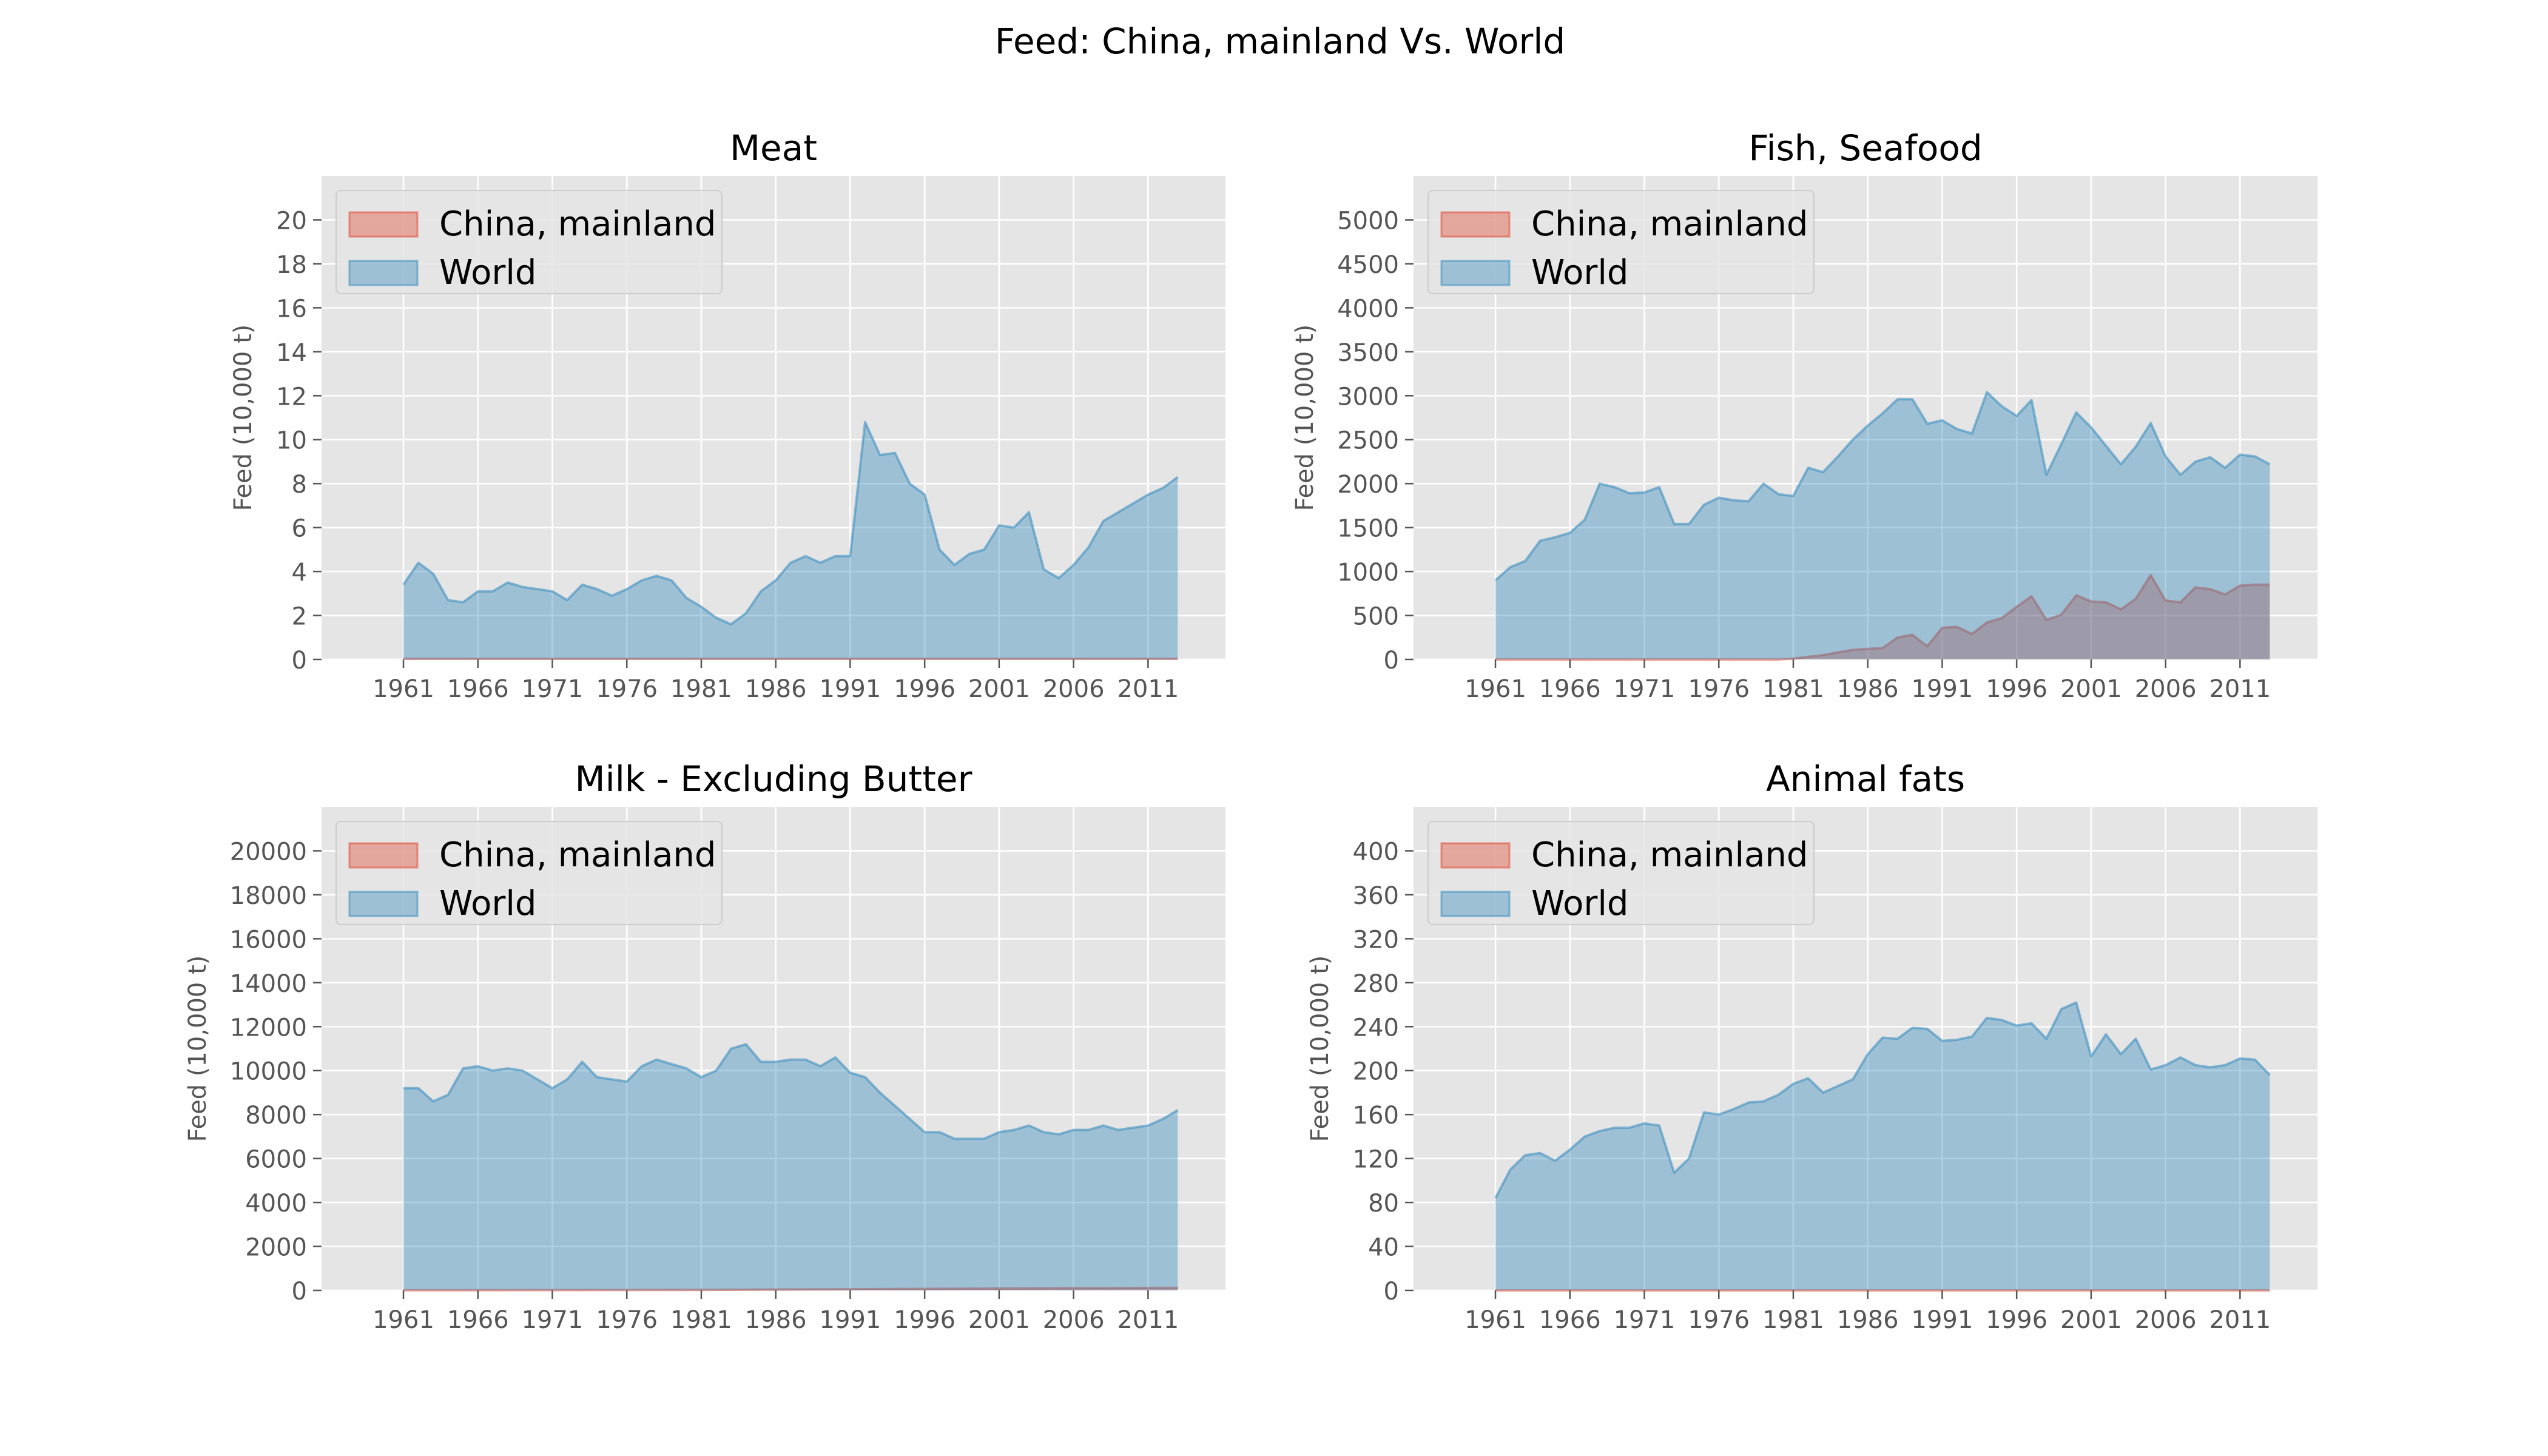 The image size is (2548, 1456). What do you see at coordinates (1376, 1116) in the screenshot?
I see `y-tick-label: 160` at bounding box center [1376, 1116].